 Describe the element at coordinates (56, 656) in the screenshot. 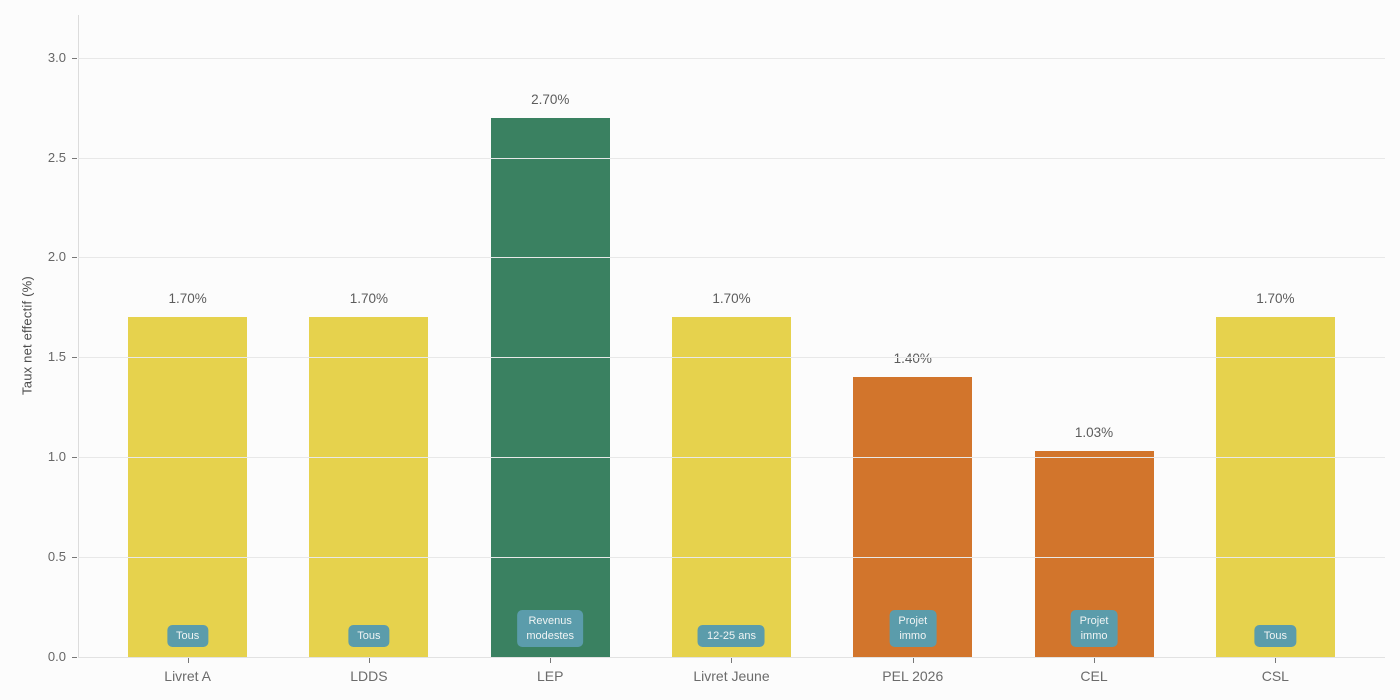

I see `y-tick-label: 0.0` at that location.